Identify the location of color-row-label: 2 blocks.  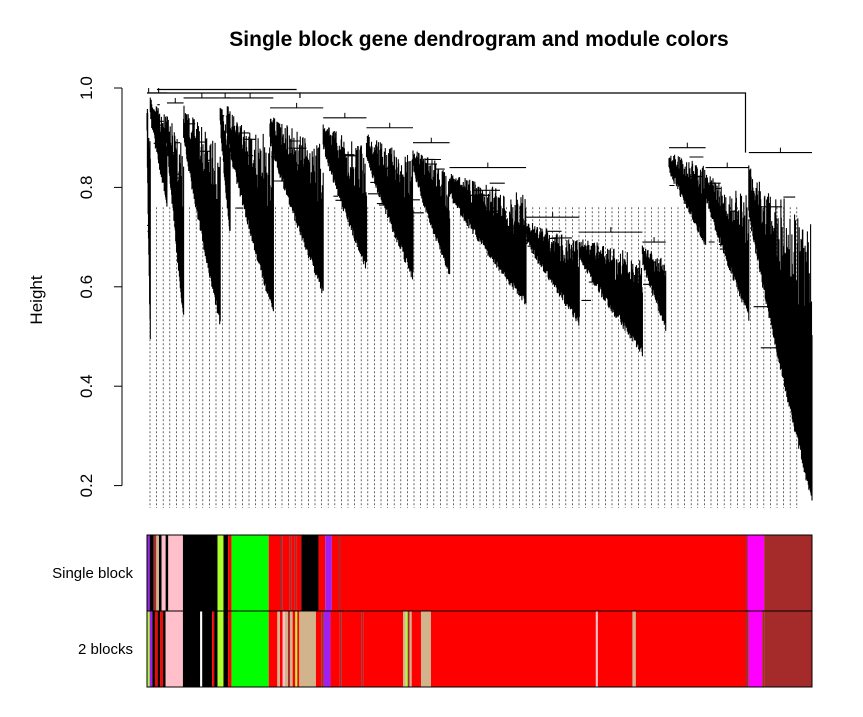
(105, 649).